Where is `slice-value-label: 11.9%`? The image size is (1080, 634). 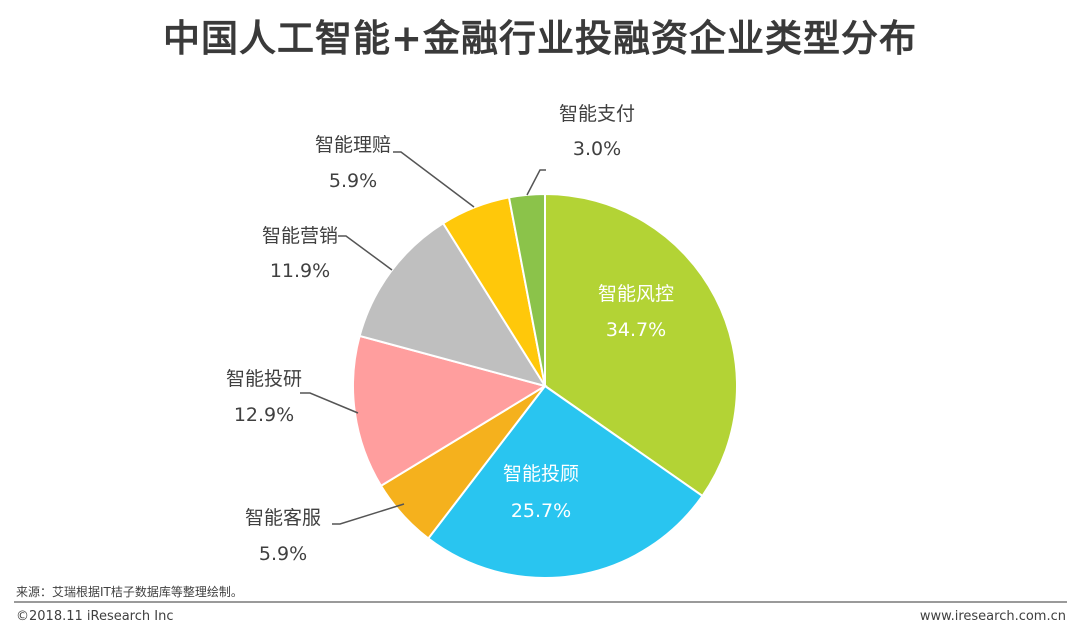
slice-value-label: 11.9% is located at coordinates (300, 271).